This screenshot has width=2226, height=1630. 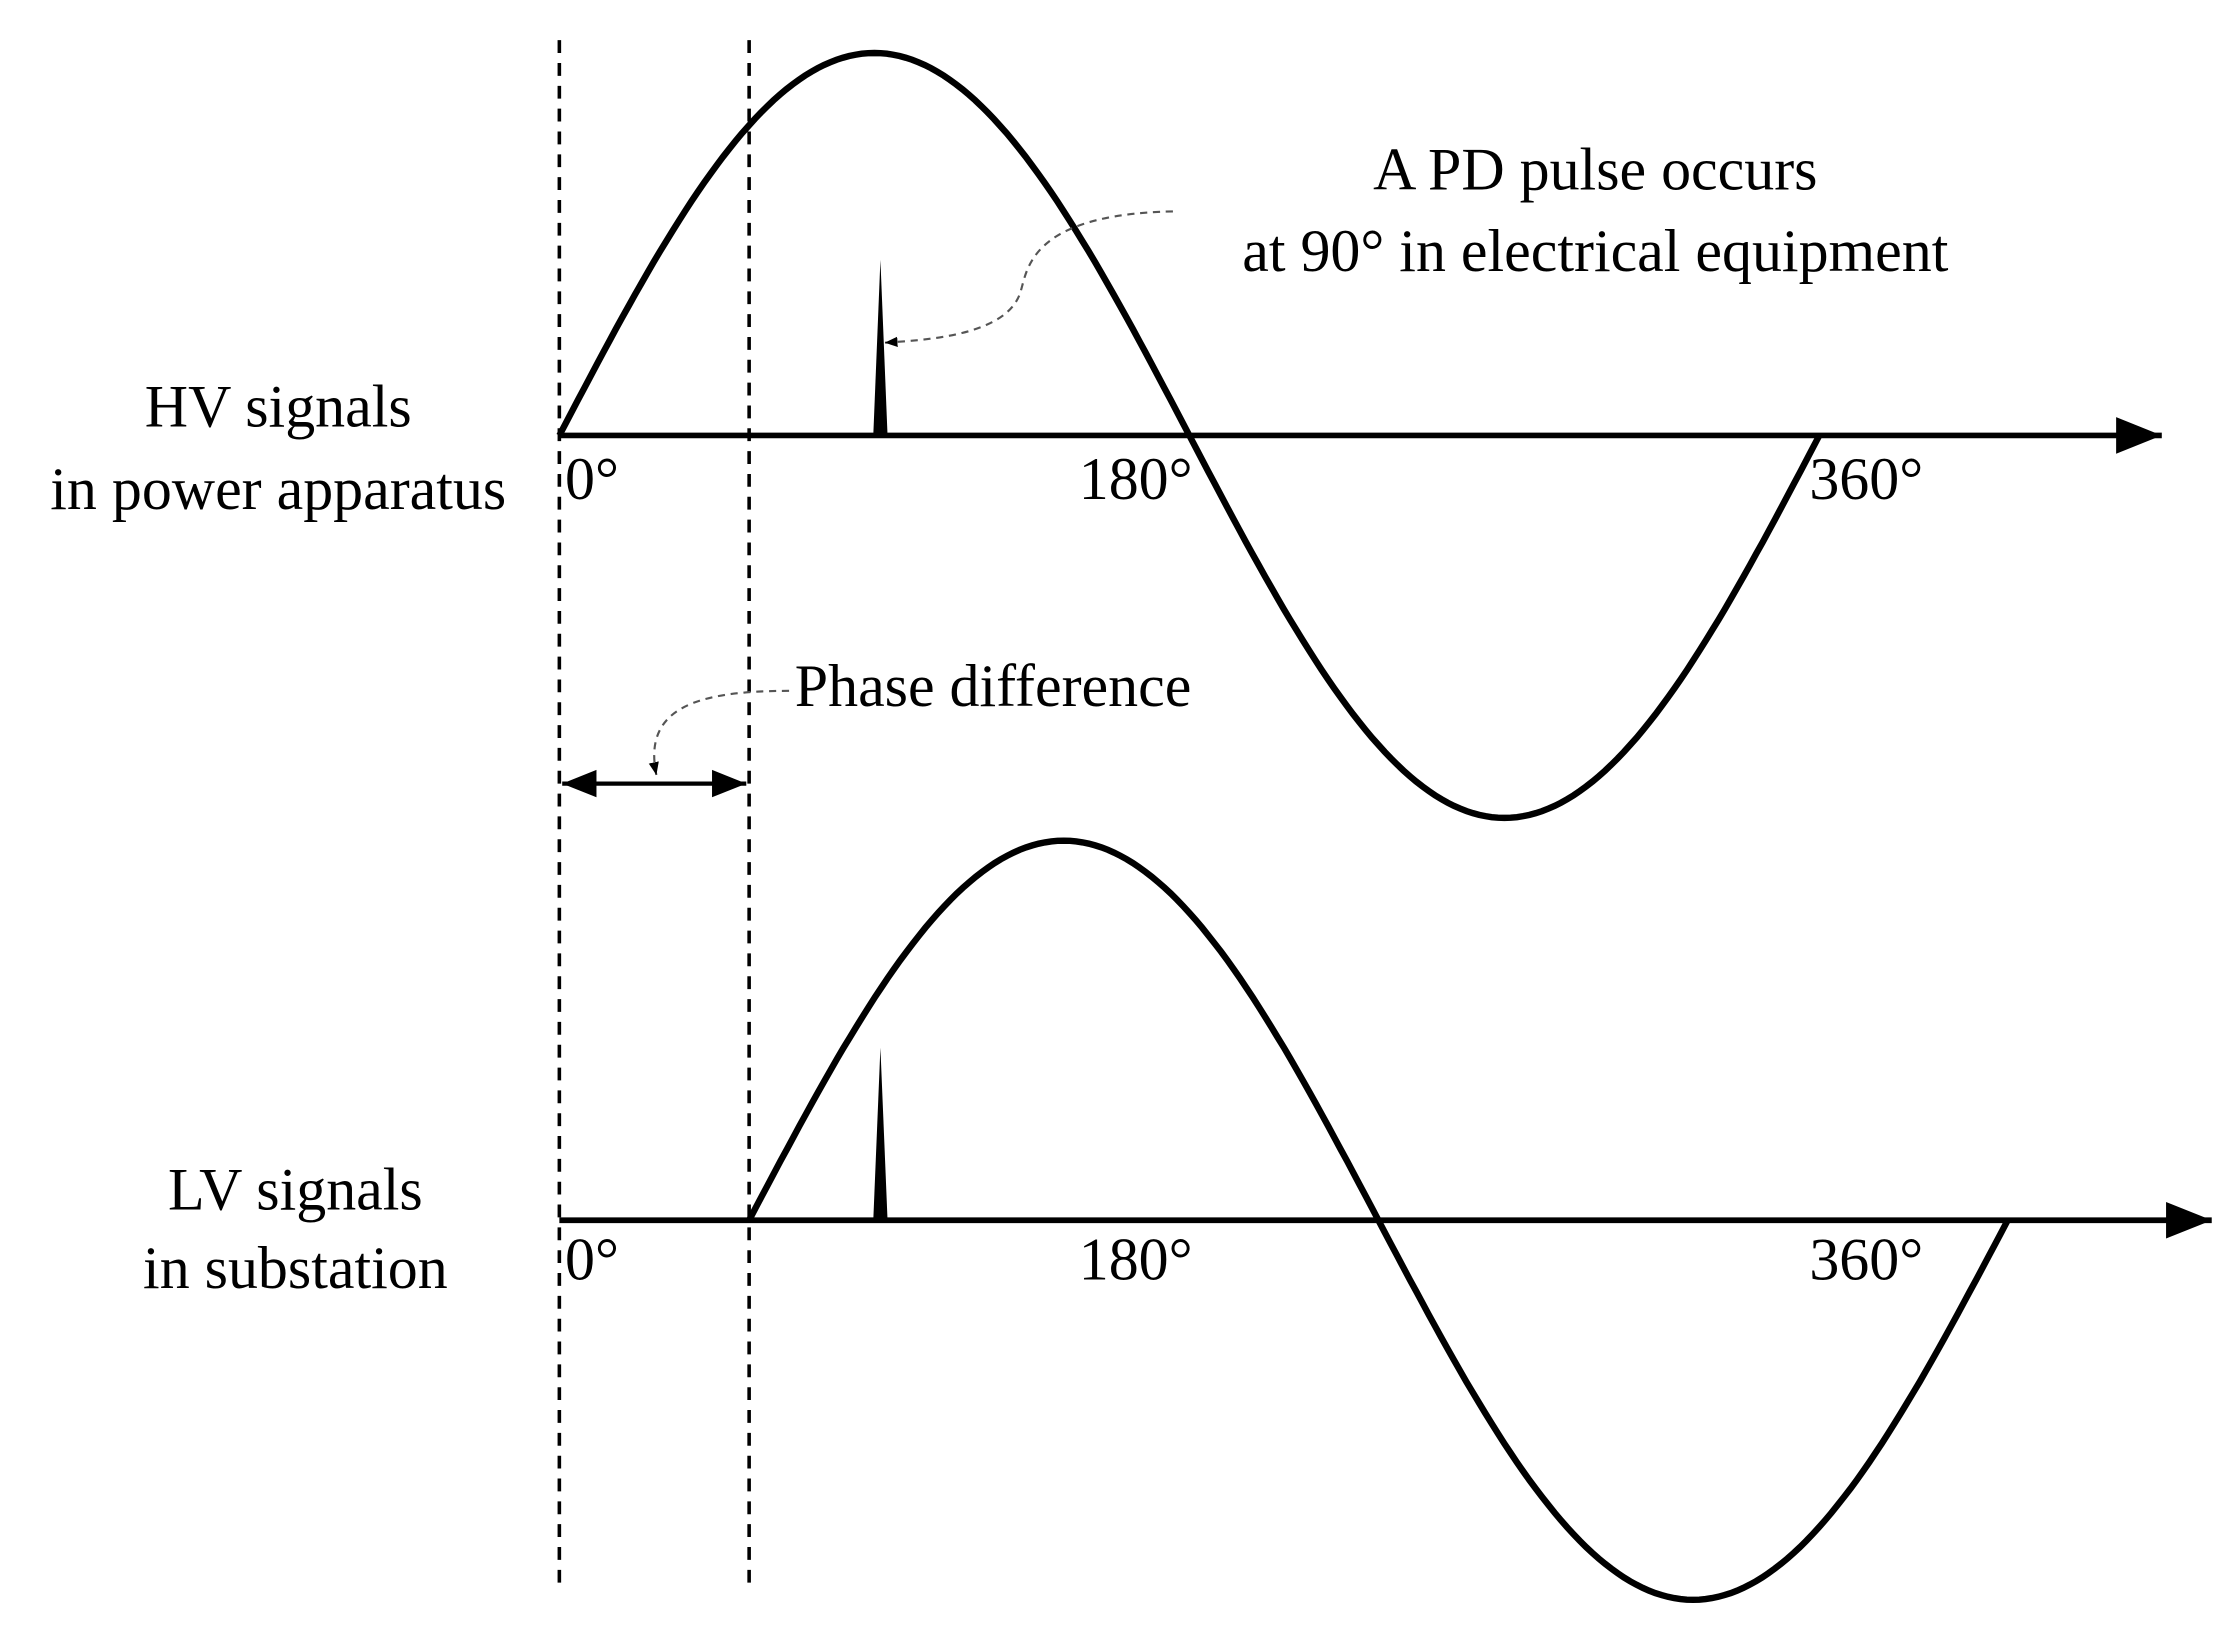 I want to click on lv-label: in substation, so click(x=295, y=1268).